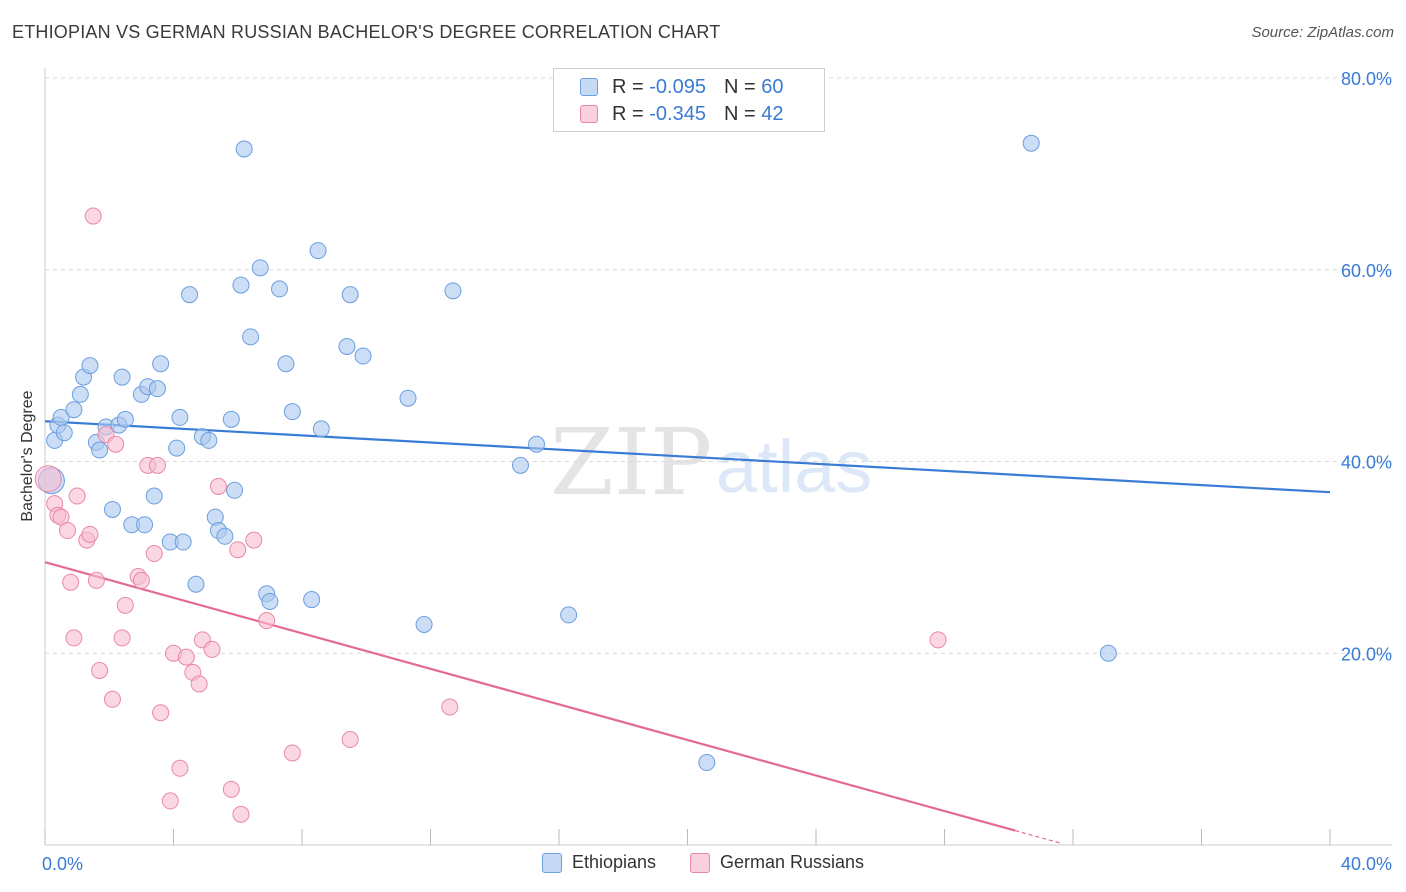  I want to click on series-legend: Ethiopians German Russians, so click(703, 862).